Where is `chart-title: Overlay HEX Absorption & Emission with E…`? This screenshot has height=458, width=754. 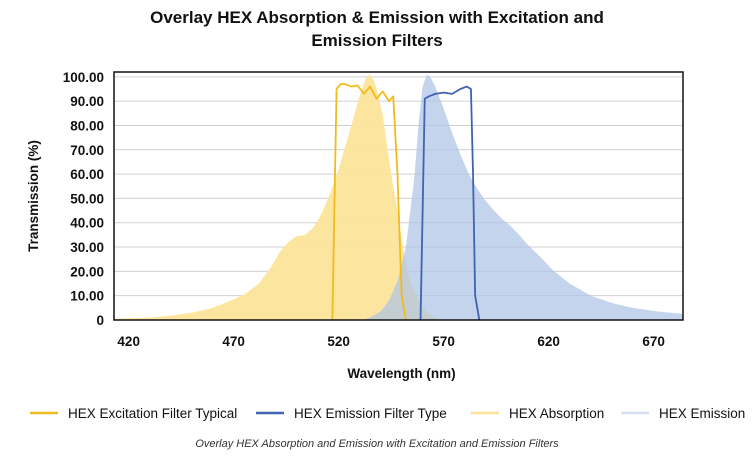 chart-title: Overlay HEX Absorption & Emission with E… is located at coordinates (377, 29).